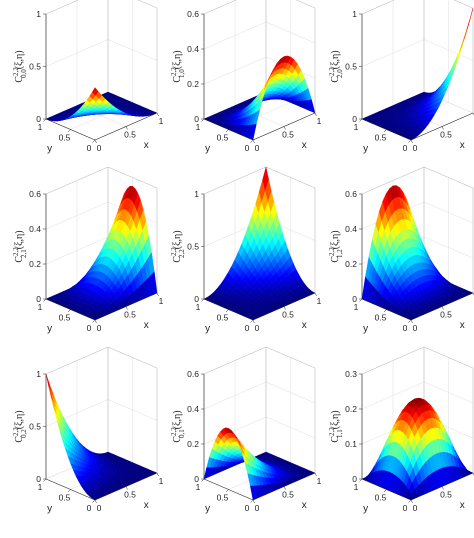 This screenshot has width=474, height=538. I want to click on z-axis-label: C2,20,2(ξ,η), so click(20, 426).